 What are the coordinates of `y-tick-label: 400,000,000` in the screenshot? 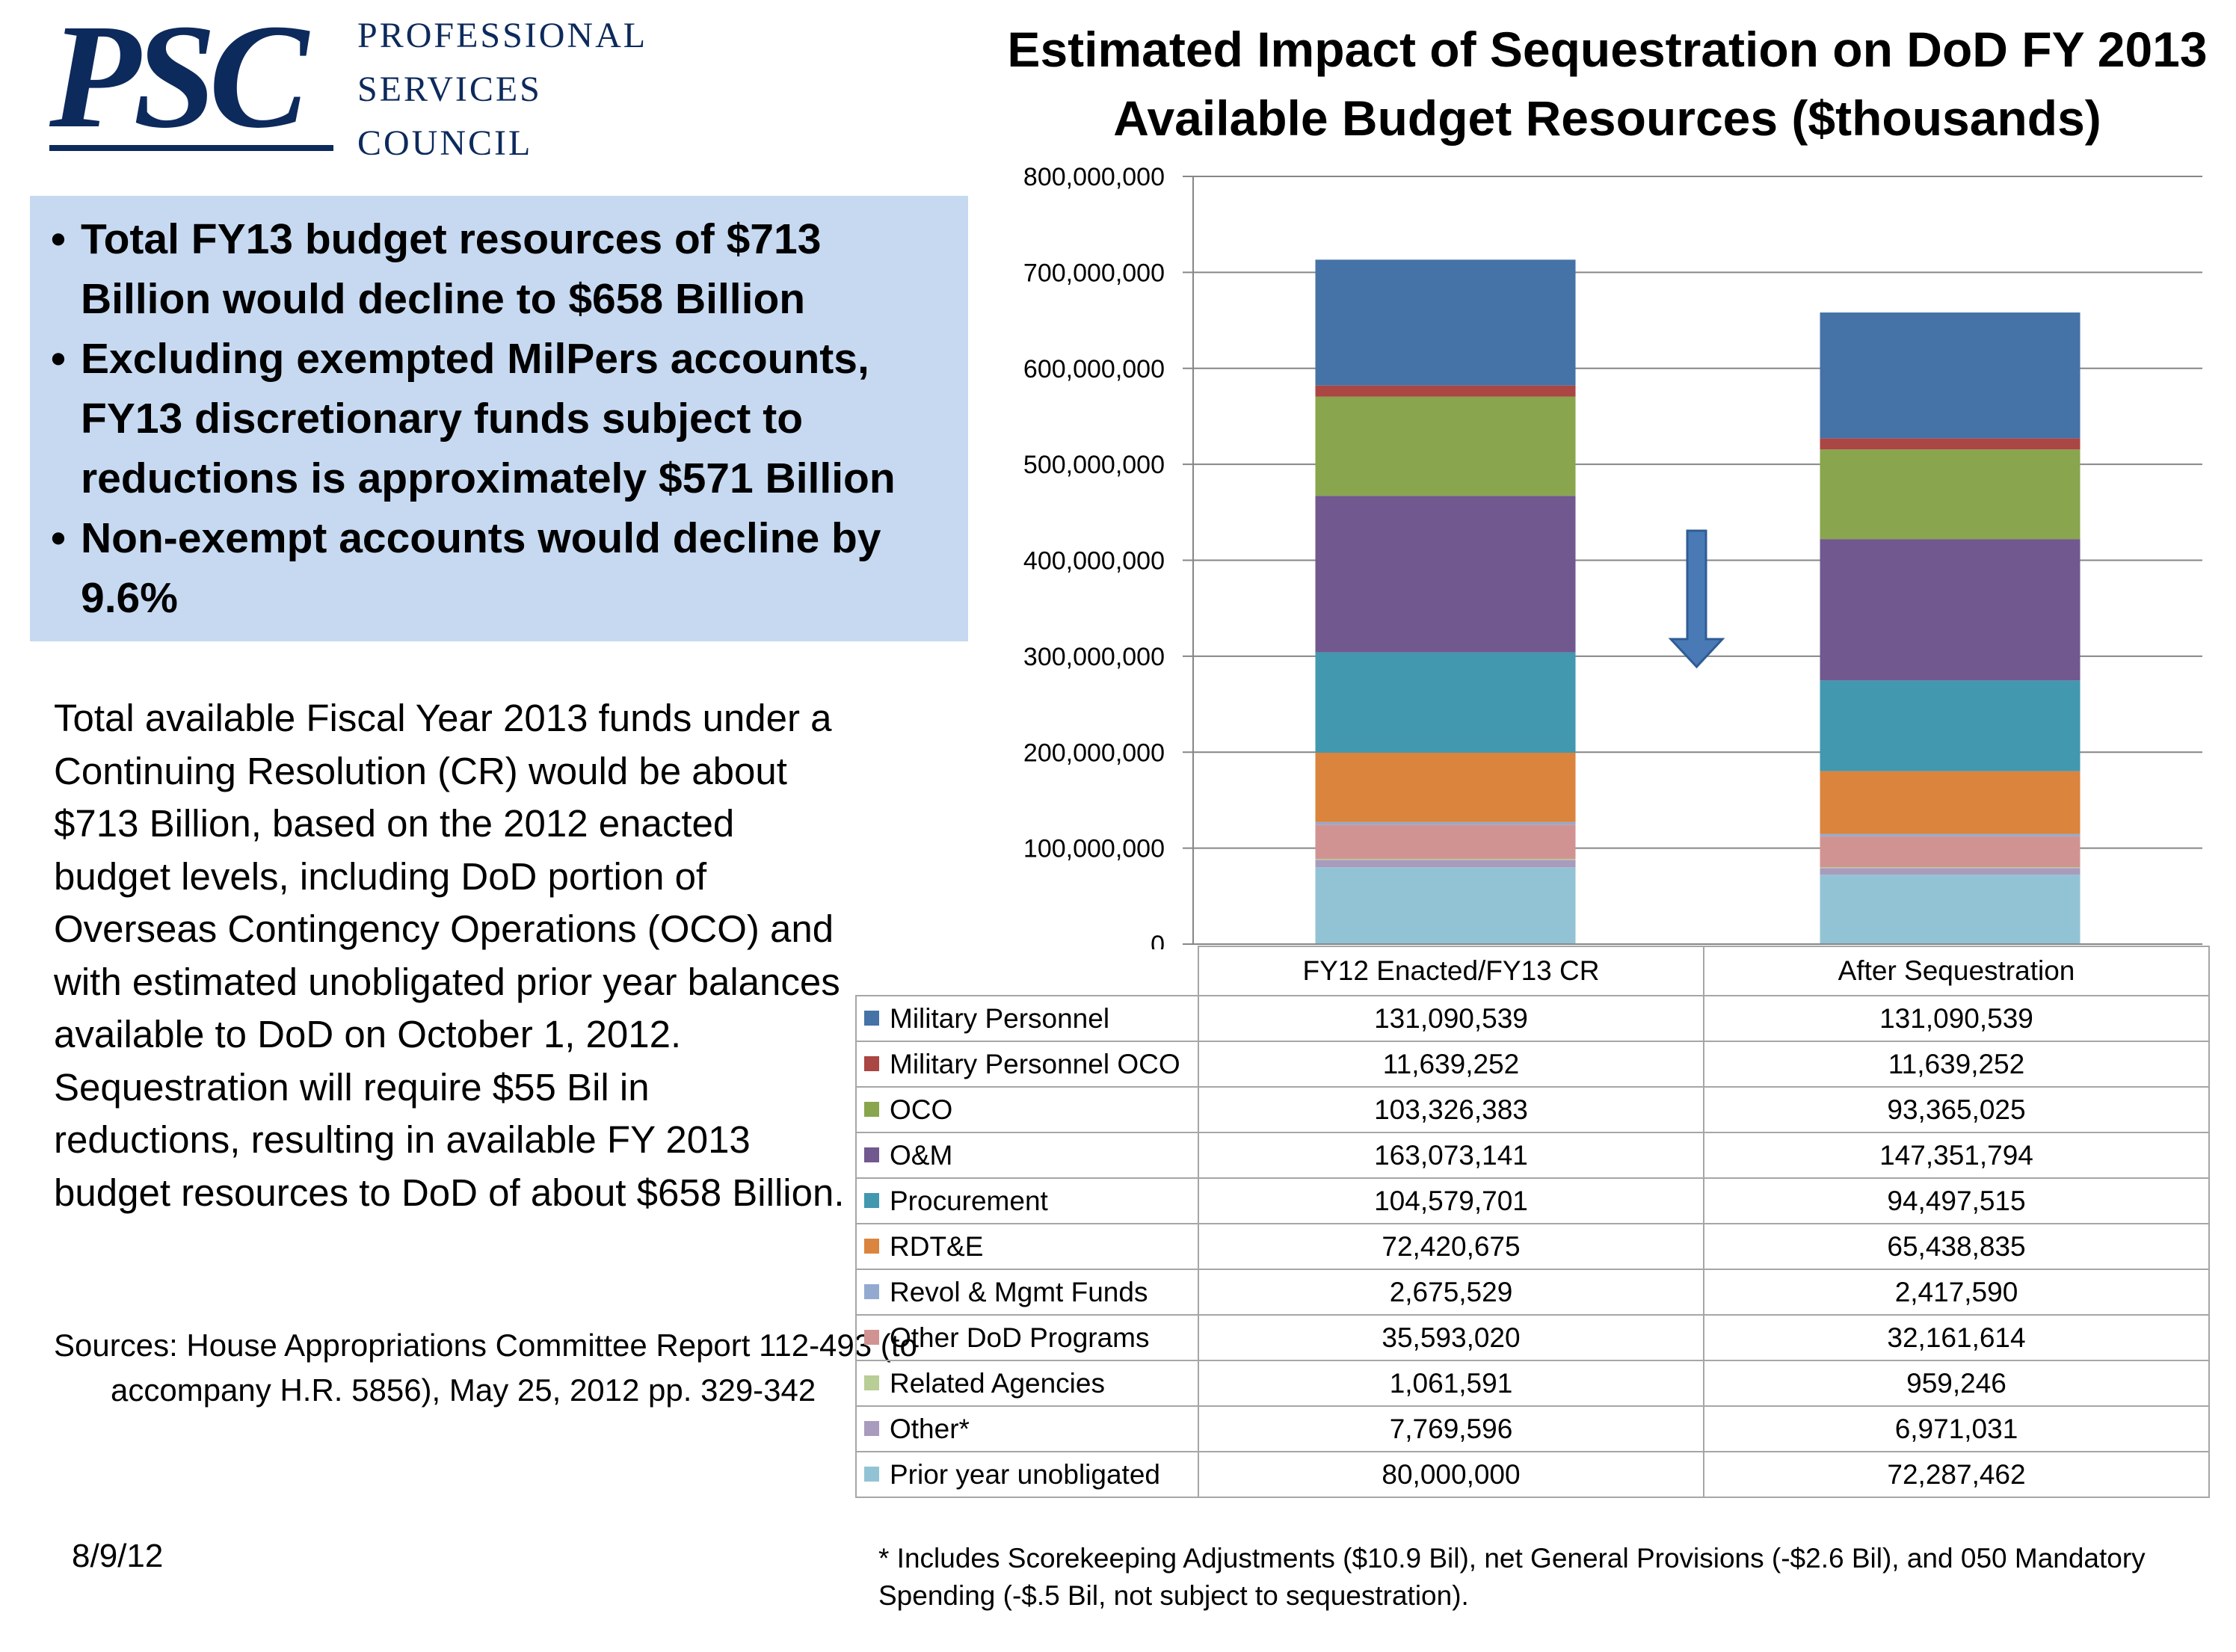 It's located at (1094, 561).